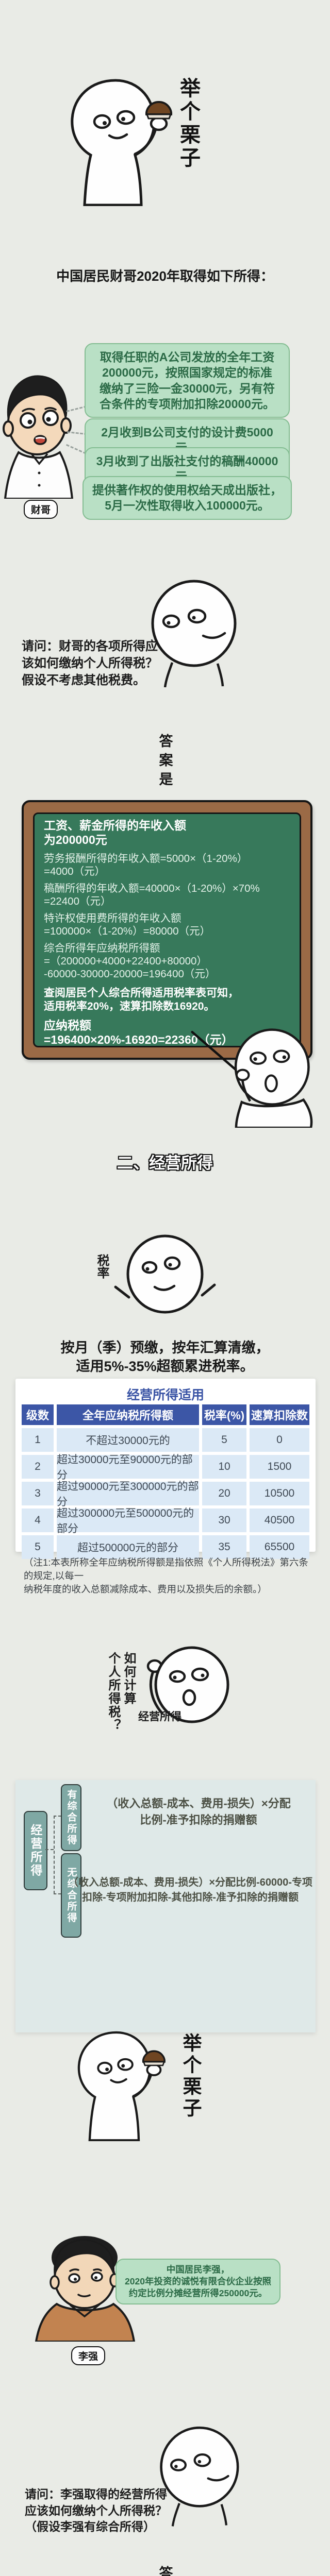 The width and height of the screenshot is (330, 2576). Describe the element at coordinates (128, 1494) in the screenshot. I see `table-cell: 超过90000元至300000元的部分` at that location.